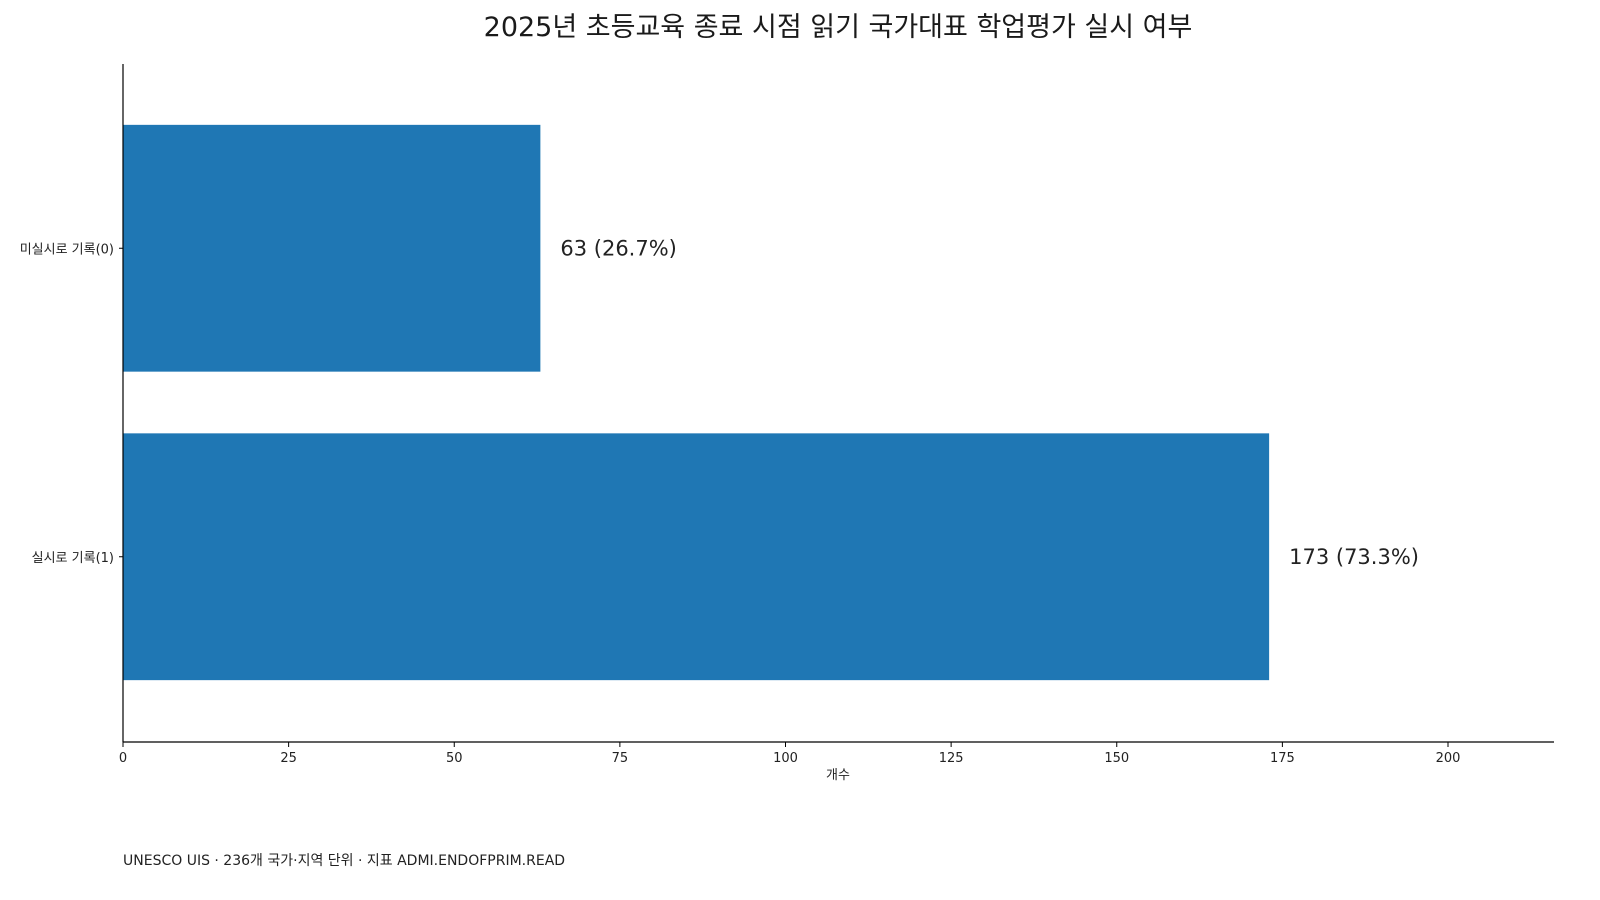  Describe the element at coordinates (838, 27) in the screenshot. I see `chart-title: 2025년 초등교육 종료 시점 읽기 국가대표 학업평가 실시 여부` at that location.